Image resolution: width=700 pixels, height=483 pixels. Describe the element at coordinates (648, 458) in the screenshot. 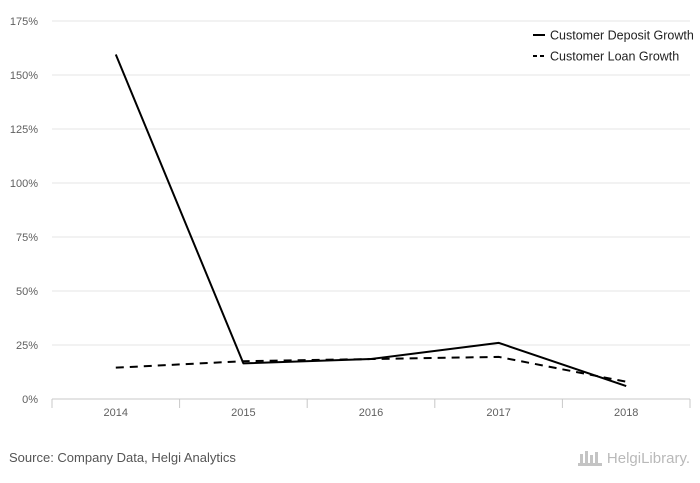

I see `brand-name: HelgiLibrary.` at that location.